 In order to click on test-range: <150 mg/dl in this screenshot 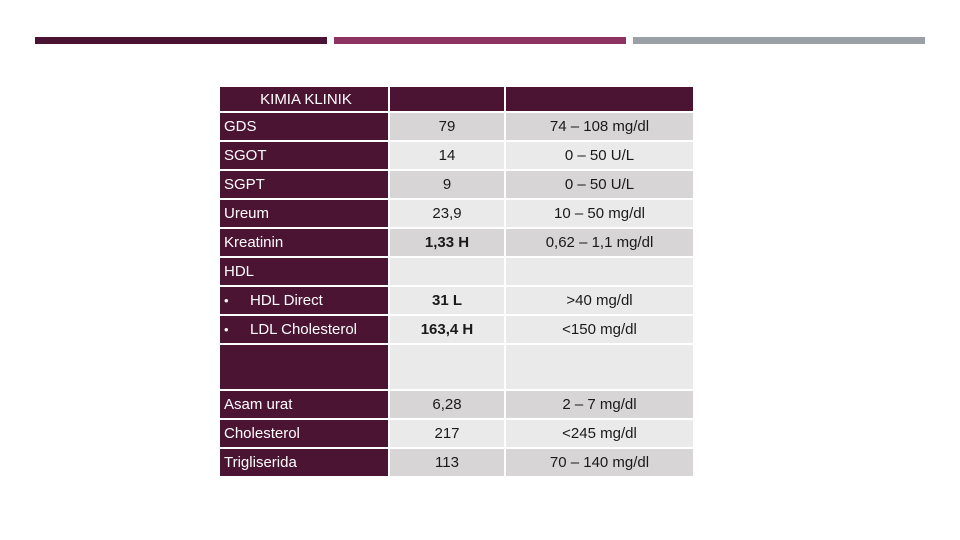, I will do `click(599, 329)`.